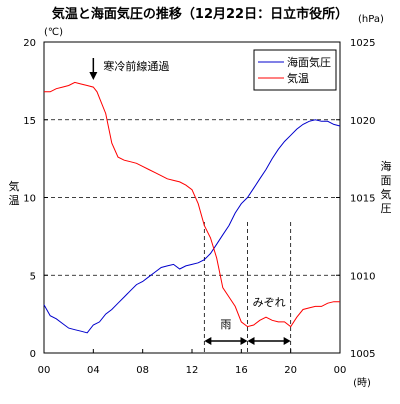 The image size is (400, 404). What do you see at coordinates (93, 76) in the screenshot?
I see `cold-front-arrow-head` at bounding box center [93, 76].